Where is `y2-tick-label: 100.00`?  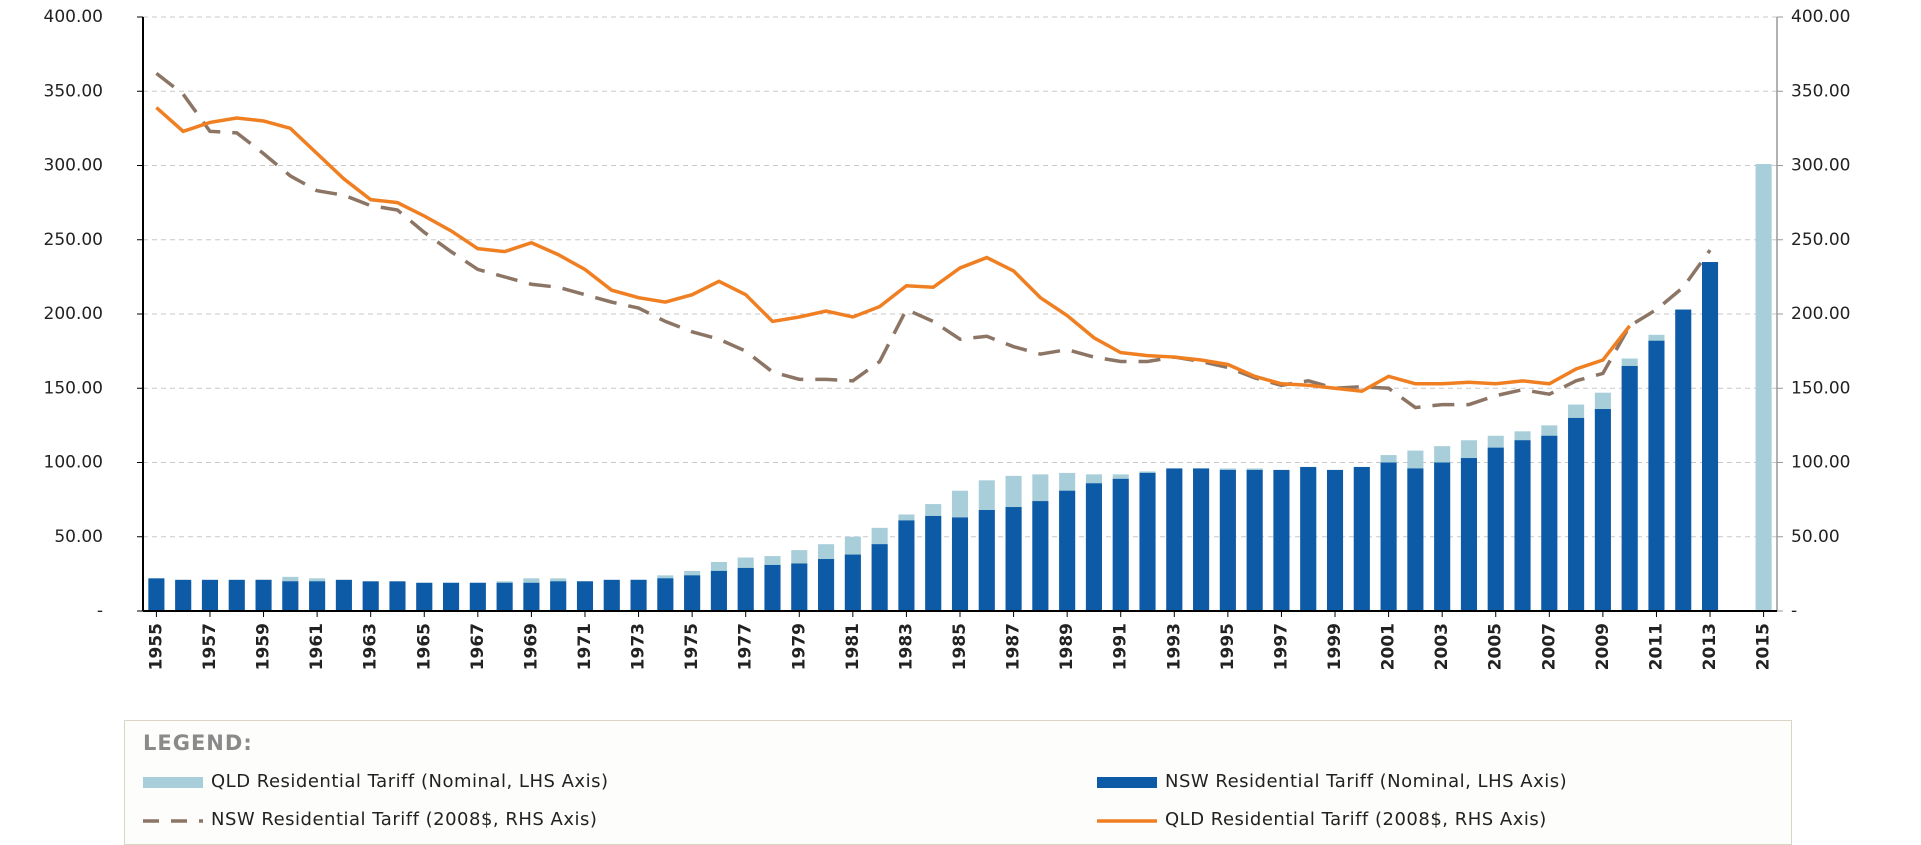 y2-tick-label: 100.00 is located at coordinates (1820, 463).